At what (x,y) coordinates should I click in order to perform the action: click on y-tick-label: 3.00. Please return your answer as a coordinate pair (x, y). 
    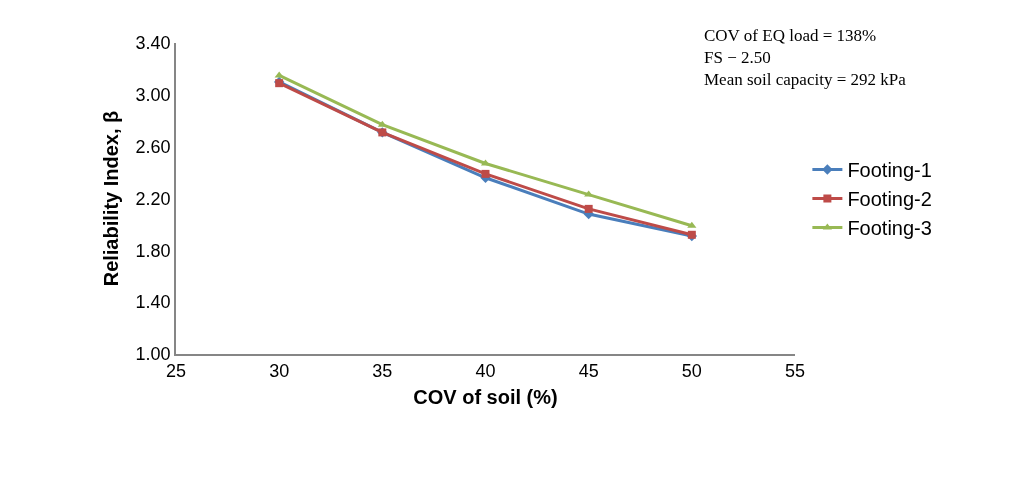
    Looking at the image, I should click on (153, 95).